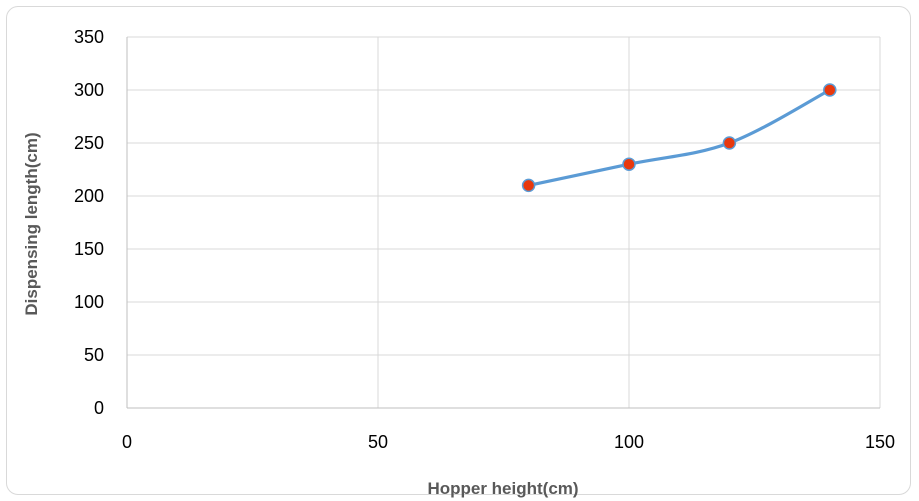  Describe the element at coordinates (378, 442) in the screenshot. I see `x-tick-label: 50` at that location.